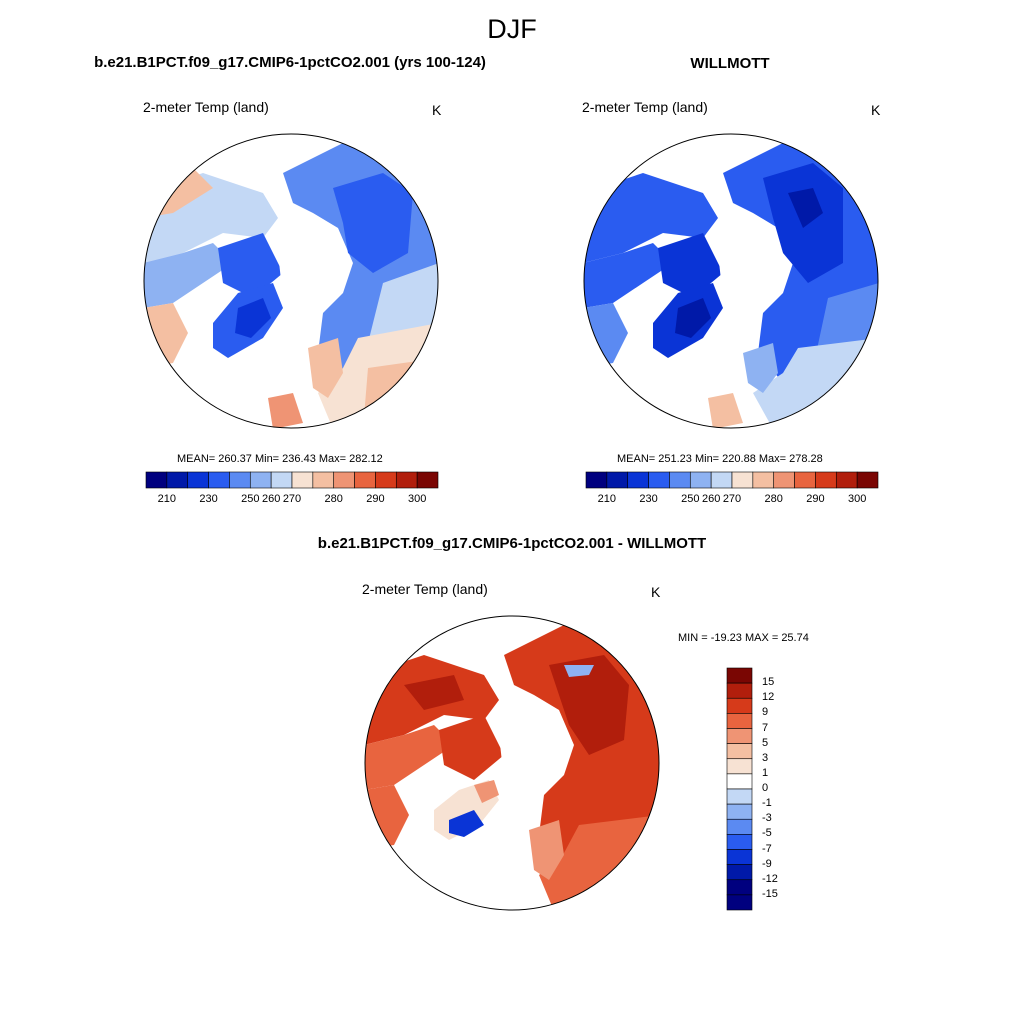  I want to click on colorbar-diff, so click(739, 789).